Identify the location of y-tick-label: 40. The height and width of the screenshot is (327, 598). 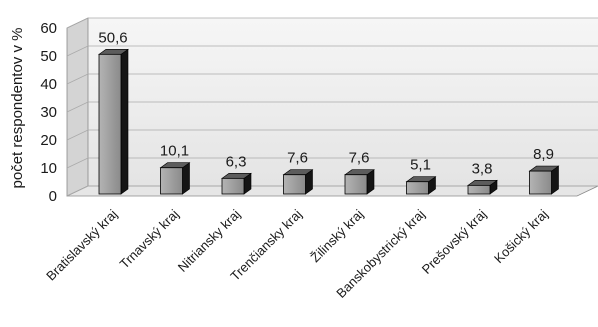
(48, 84).